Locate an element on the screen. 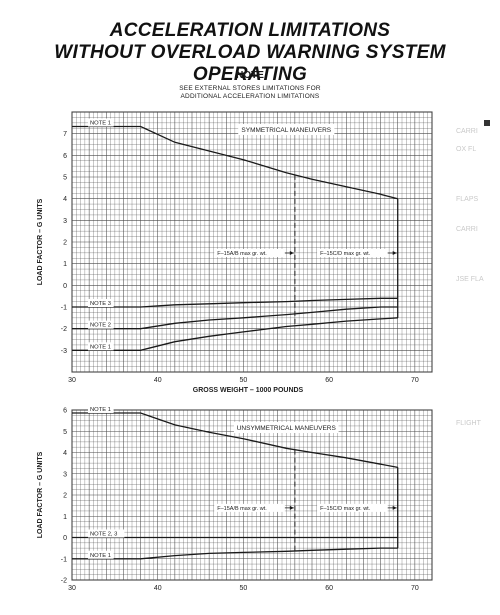 The image size is (500, 615). chart-title: SYMMETRICAL MANEUVERS is located at coordinates (286, 130).